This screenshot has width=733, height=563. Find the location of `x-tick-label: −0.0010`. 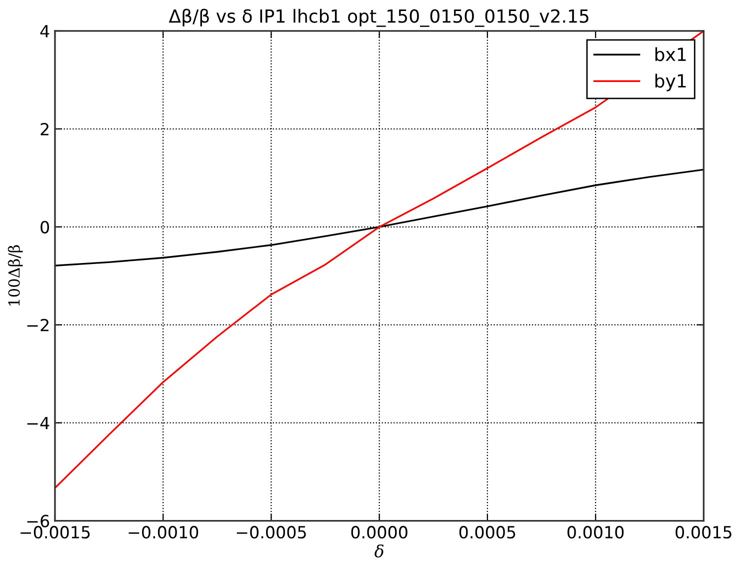

x-tick-label: −0.0010 is located at coordinates (163, 532).